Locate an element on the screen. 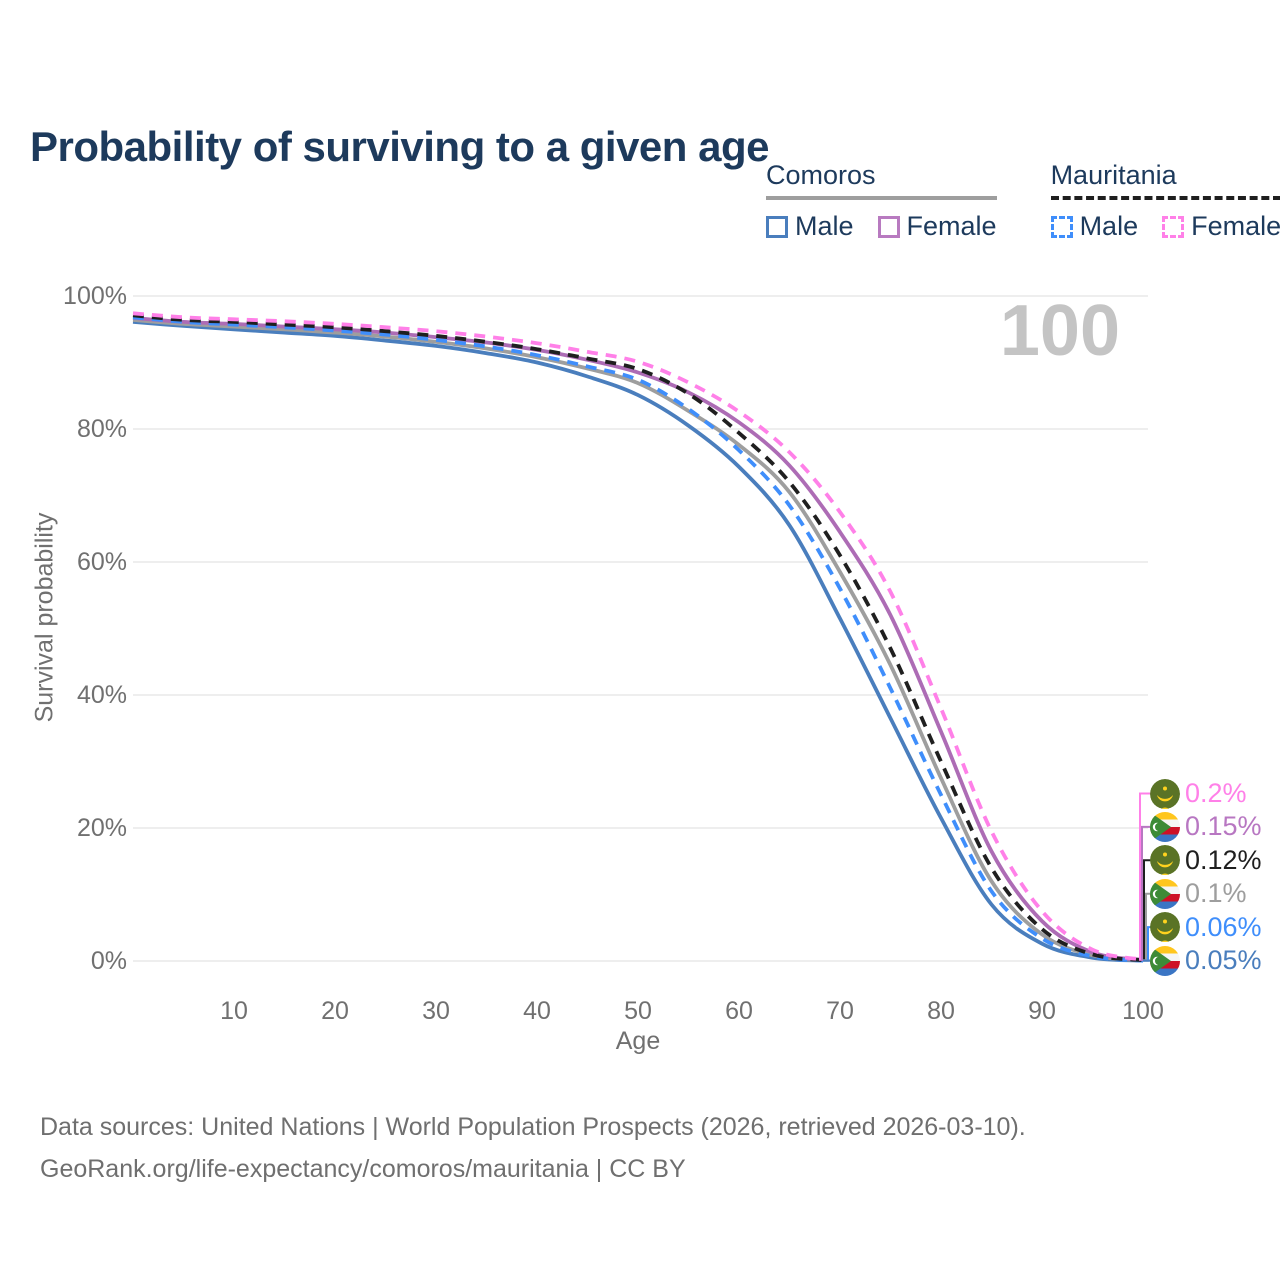 This screenshot has height=1280, width=1280. end-label-mauritania_female: 0.2% is located at coordinates (1198, 793).